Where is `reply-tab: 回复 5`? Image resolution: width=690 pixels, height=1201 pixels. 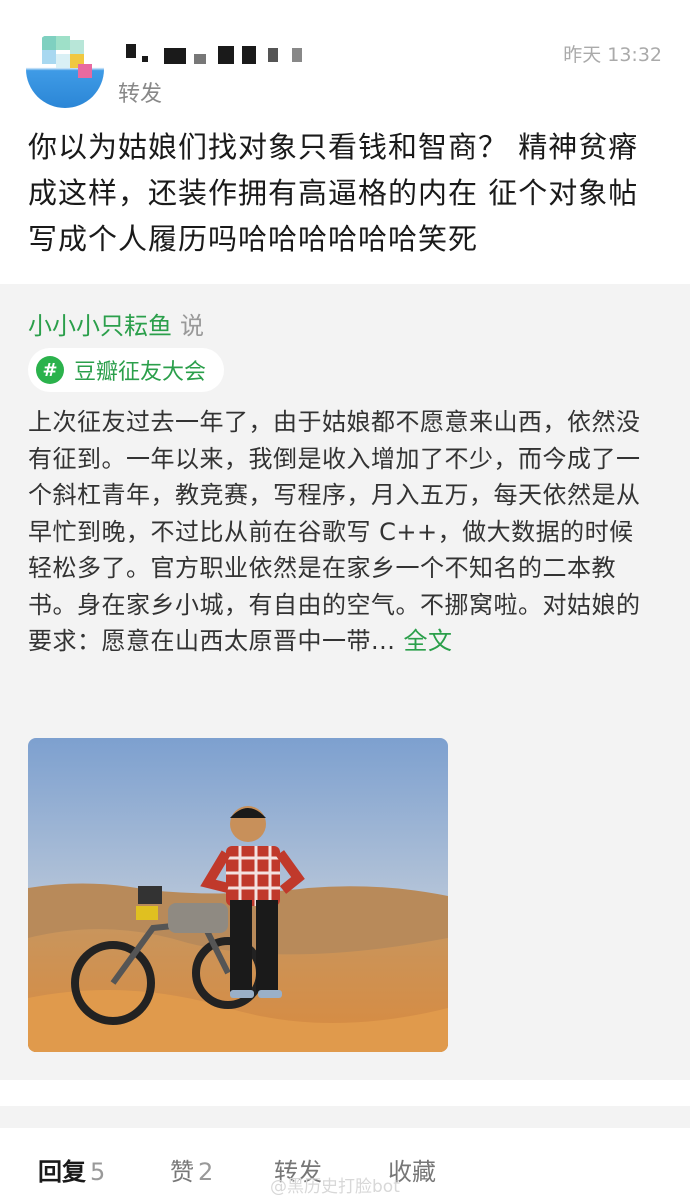 reply-tab: 回复 5 is located at coordinates (71, 1169).